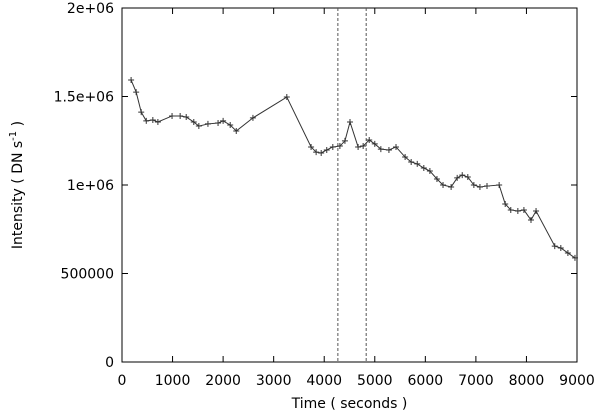 The width and height of the screenshot is (600, 420). I want to click on x-tick-label: 4000, so click(324, 381).